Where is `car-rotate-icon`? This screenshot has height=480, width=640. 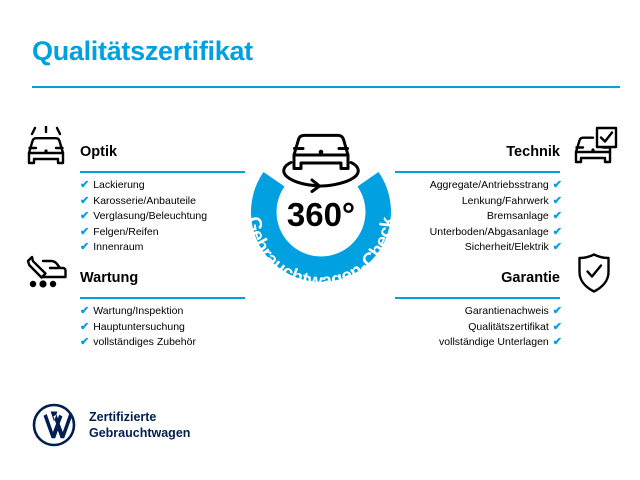 car-rotate-icon is located at coordinates (321, 163).